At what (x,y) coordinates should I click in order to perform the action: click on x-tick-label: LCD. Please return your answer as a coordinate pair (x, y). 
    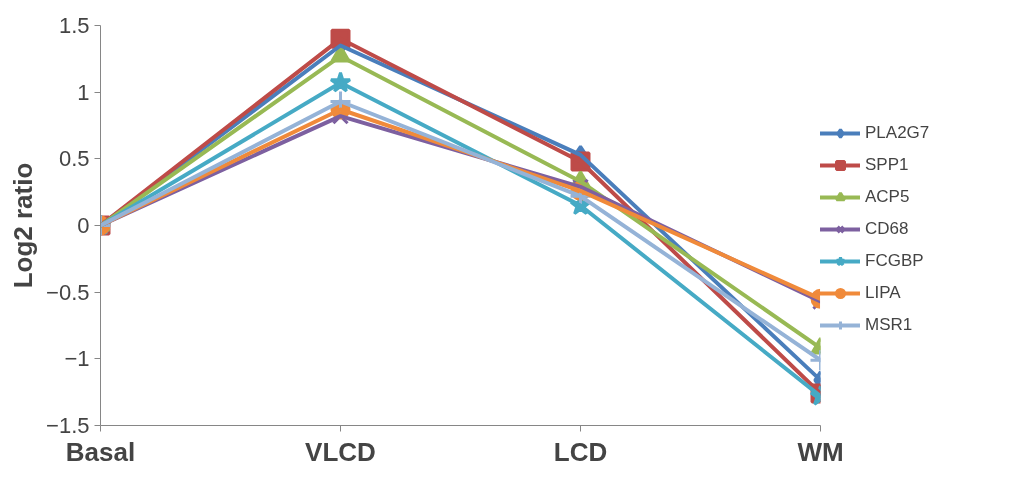
    Looking at the image, I should click on (580, 451).